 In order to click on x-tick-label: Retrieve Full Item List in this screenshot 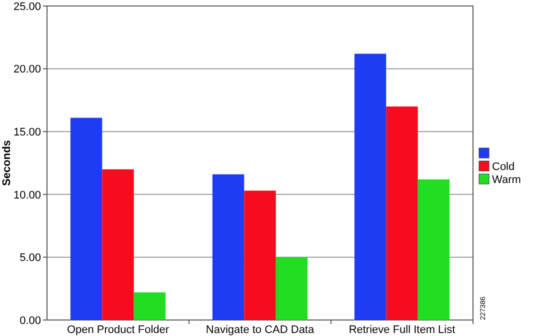, I will do `click(402, 330)`.